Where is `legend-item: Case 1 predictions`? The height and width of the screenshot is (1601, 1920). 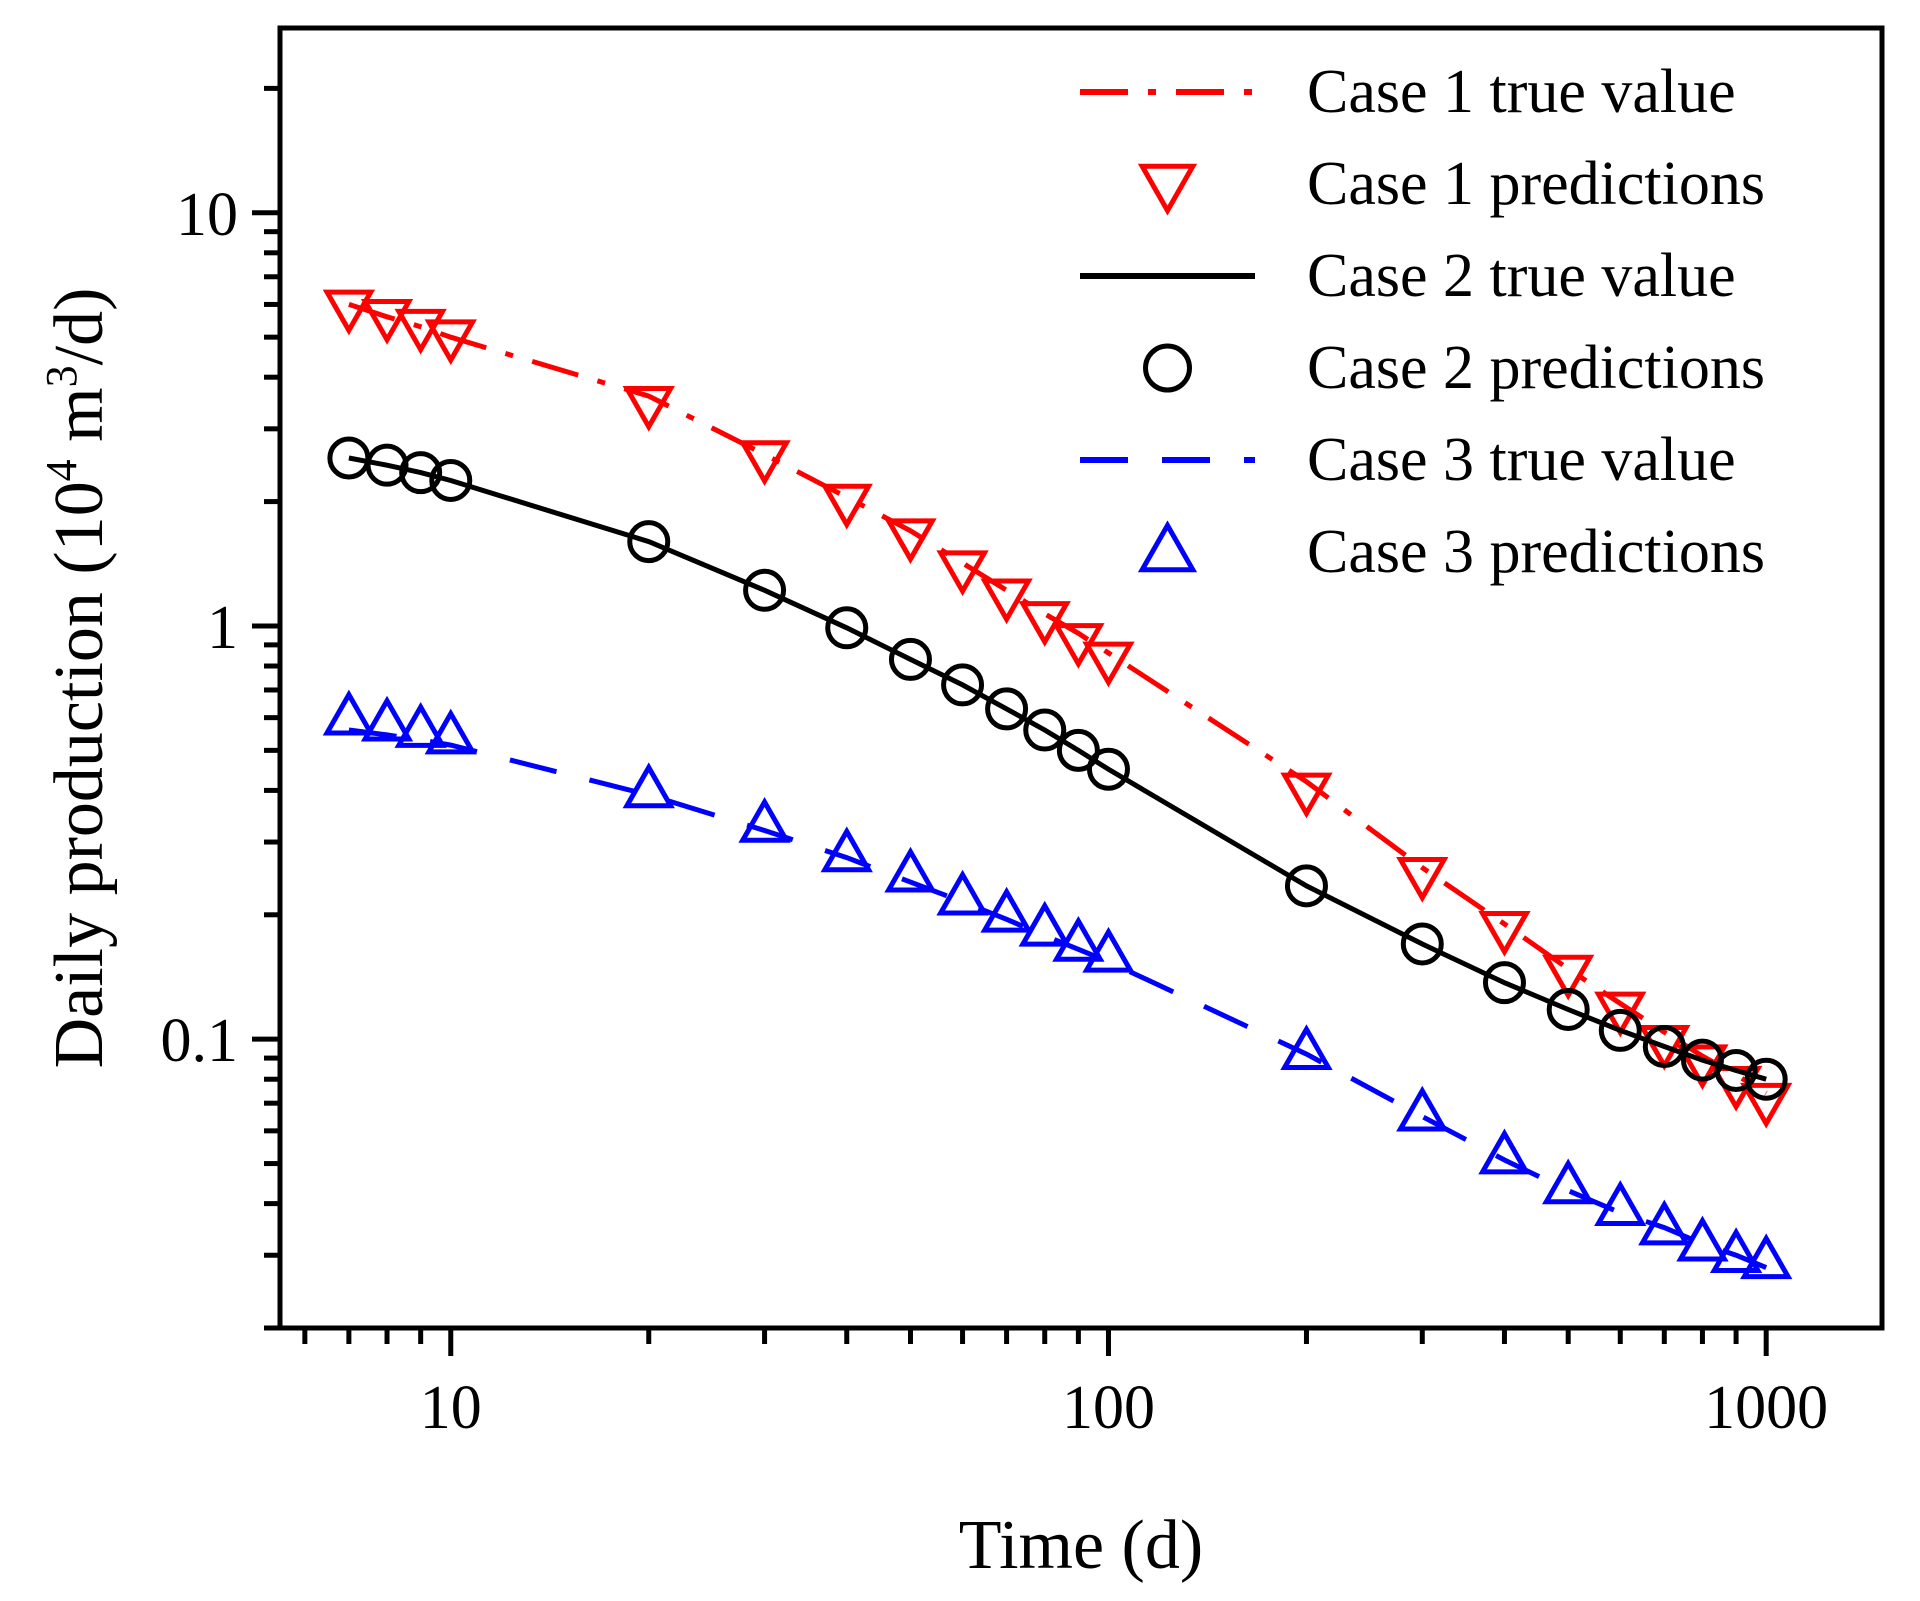 legend-item: Case 1 predictions is located at coordinates (1451, 184).